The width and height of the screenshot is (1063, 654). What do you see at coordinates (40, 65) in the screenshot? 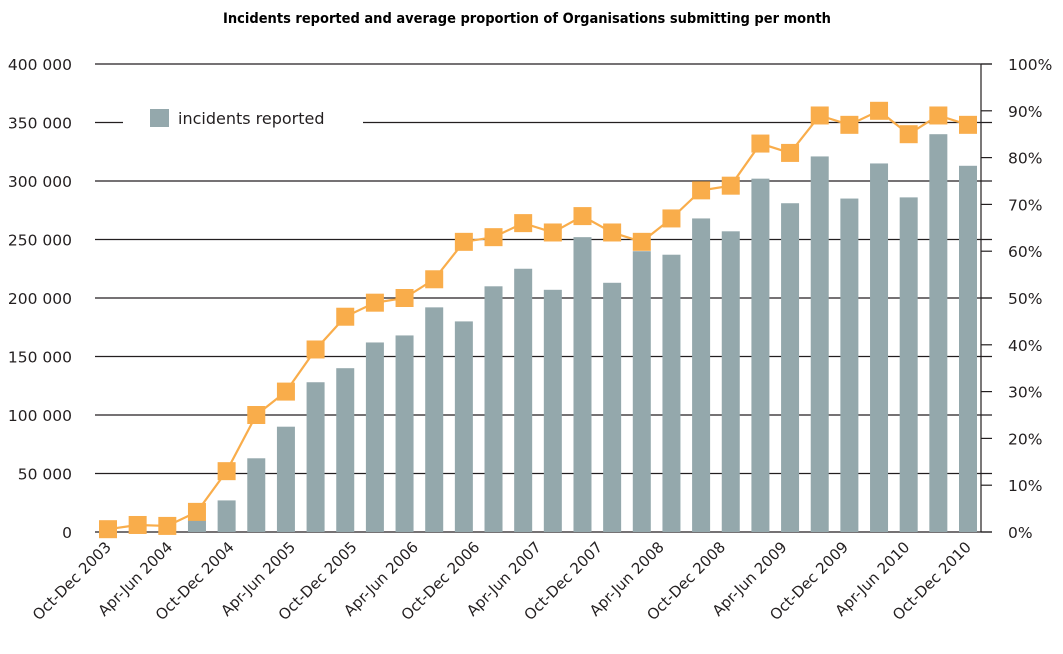
I see `y-tick-label: 400 000` at bounding box center [40, 65].